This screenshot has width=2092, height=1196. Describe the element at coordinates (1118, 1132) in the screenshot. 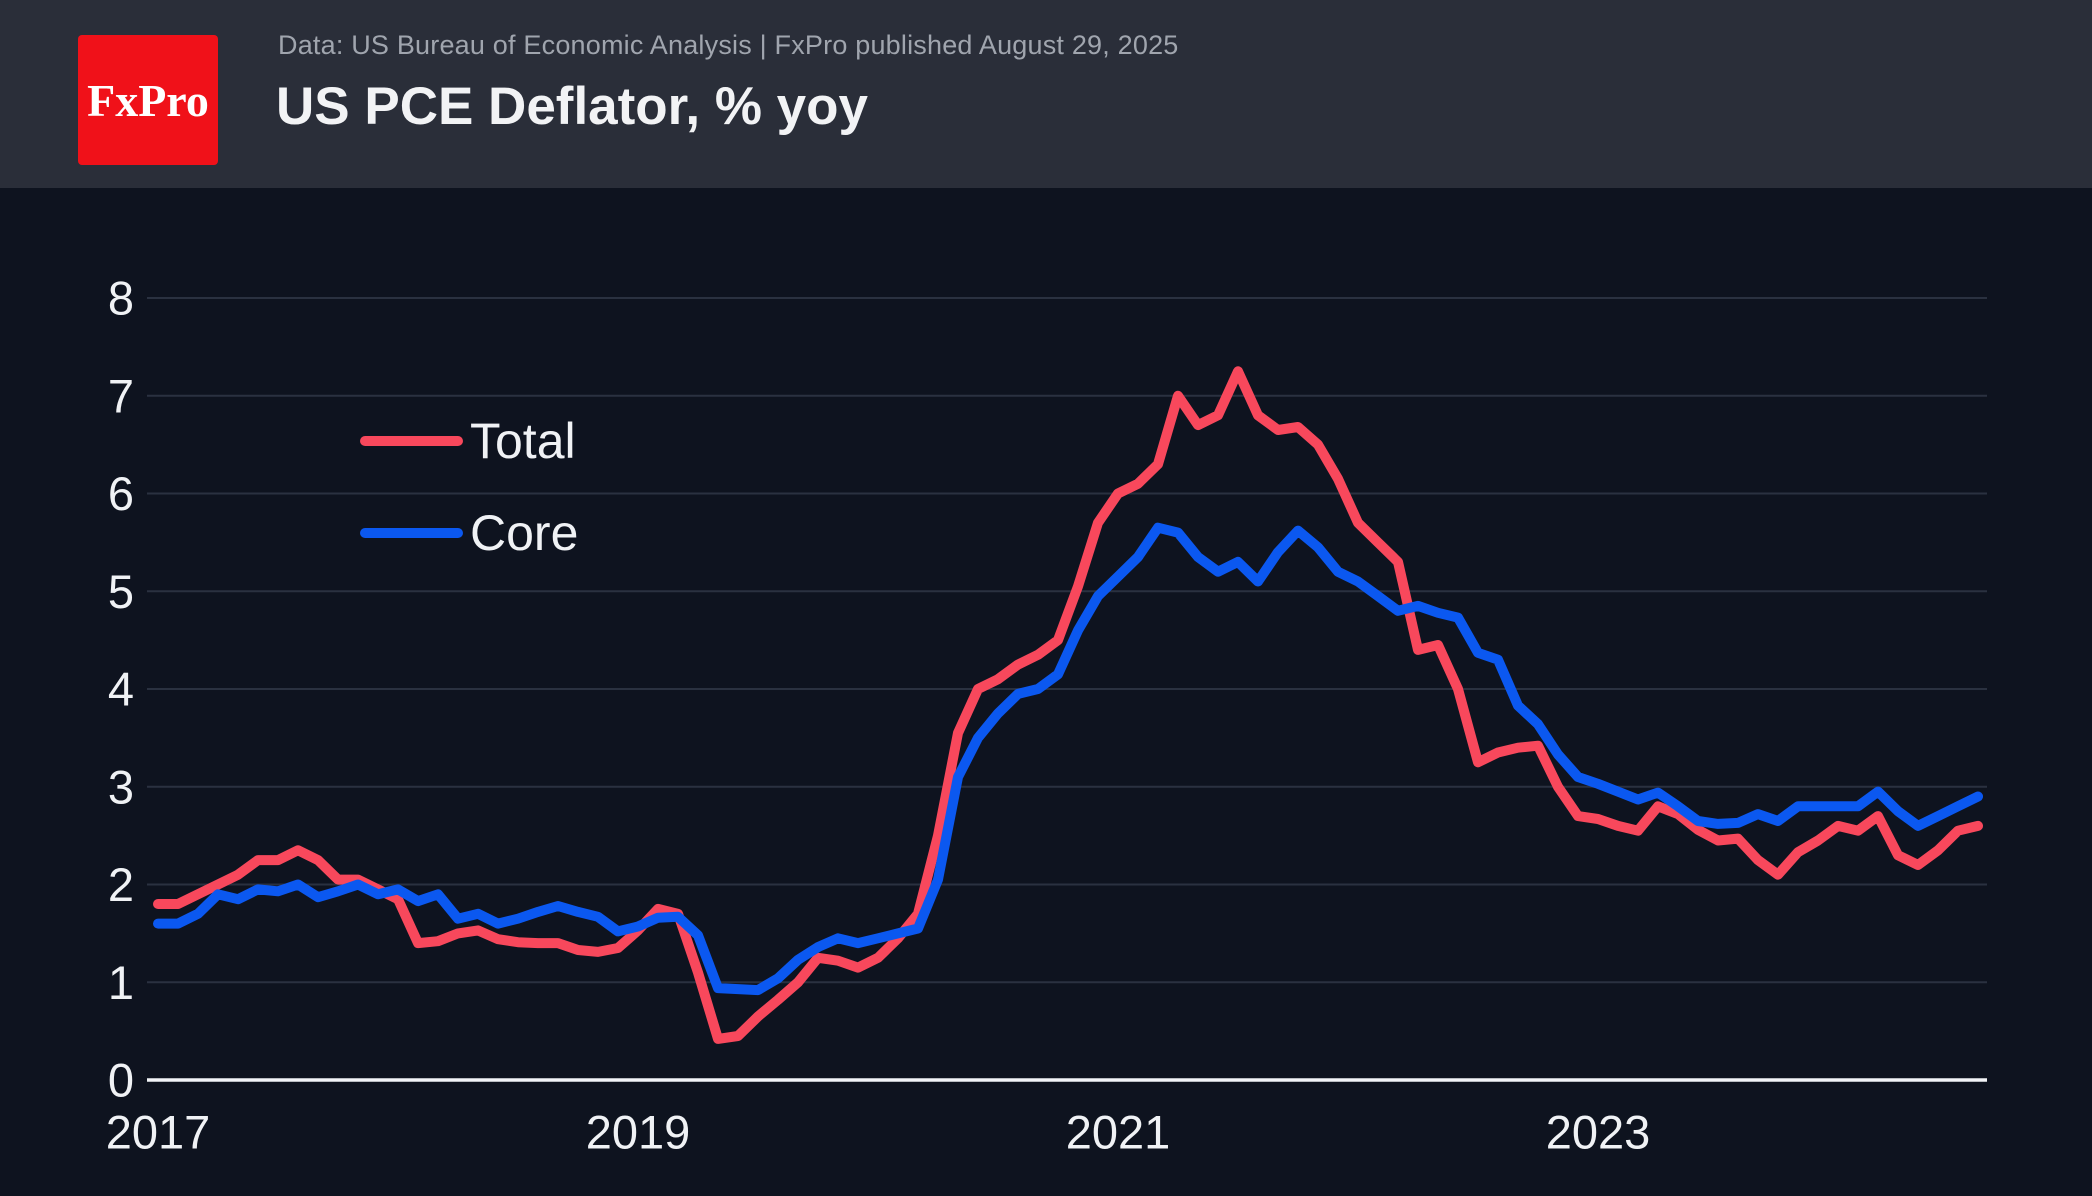

I see `x-axis-label-2021: 2021` at that location.